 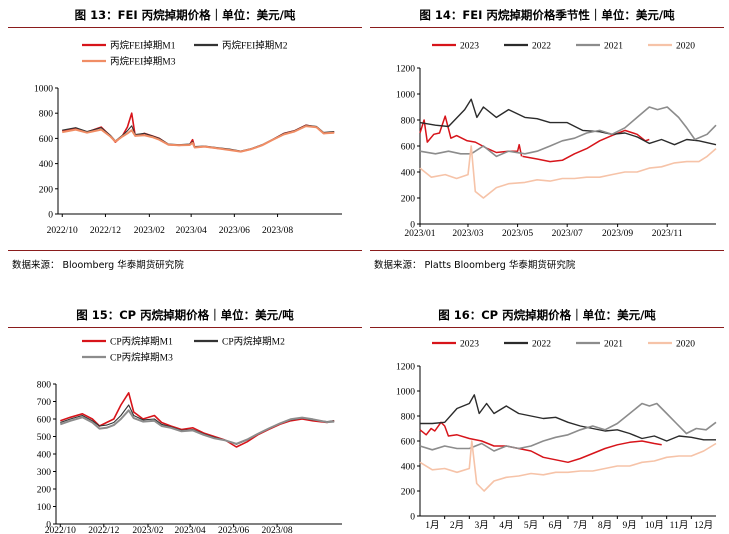 What do you see at coordinates (255, 46) in the screenshot?
I see `legend-label: 丙烷FEI掉期M2` at bounding box center [255, 46].